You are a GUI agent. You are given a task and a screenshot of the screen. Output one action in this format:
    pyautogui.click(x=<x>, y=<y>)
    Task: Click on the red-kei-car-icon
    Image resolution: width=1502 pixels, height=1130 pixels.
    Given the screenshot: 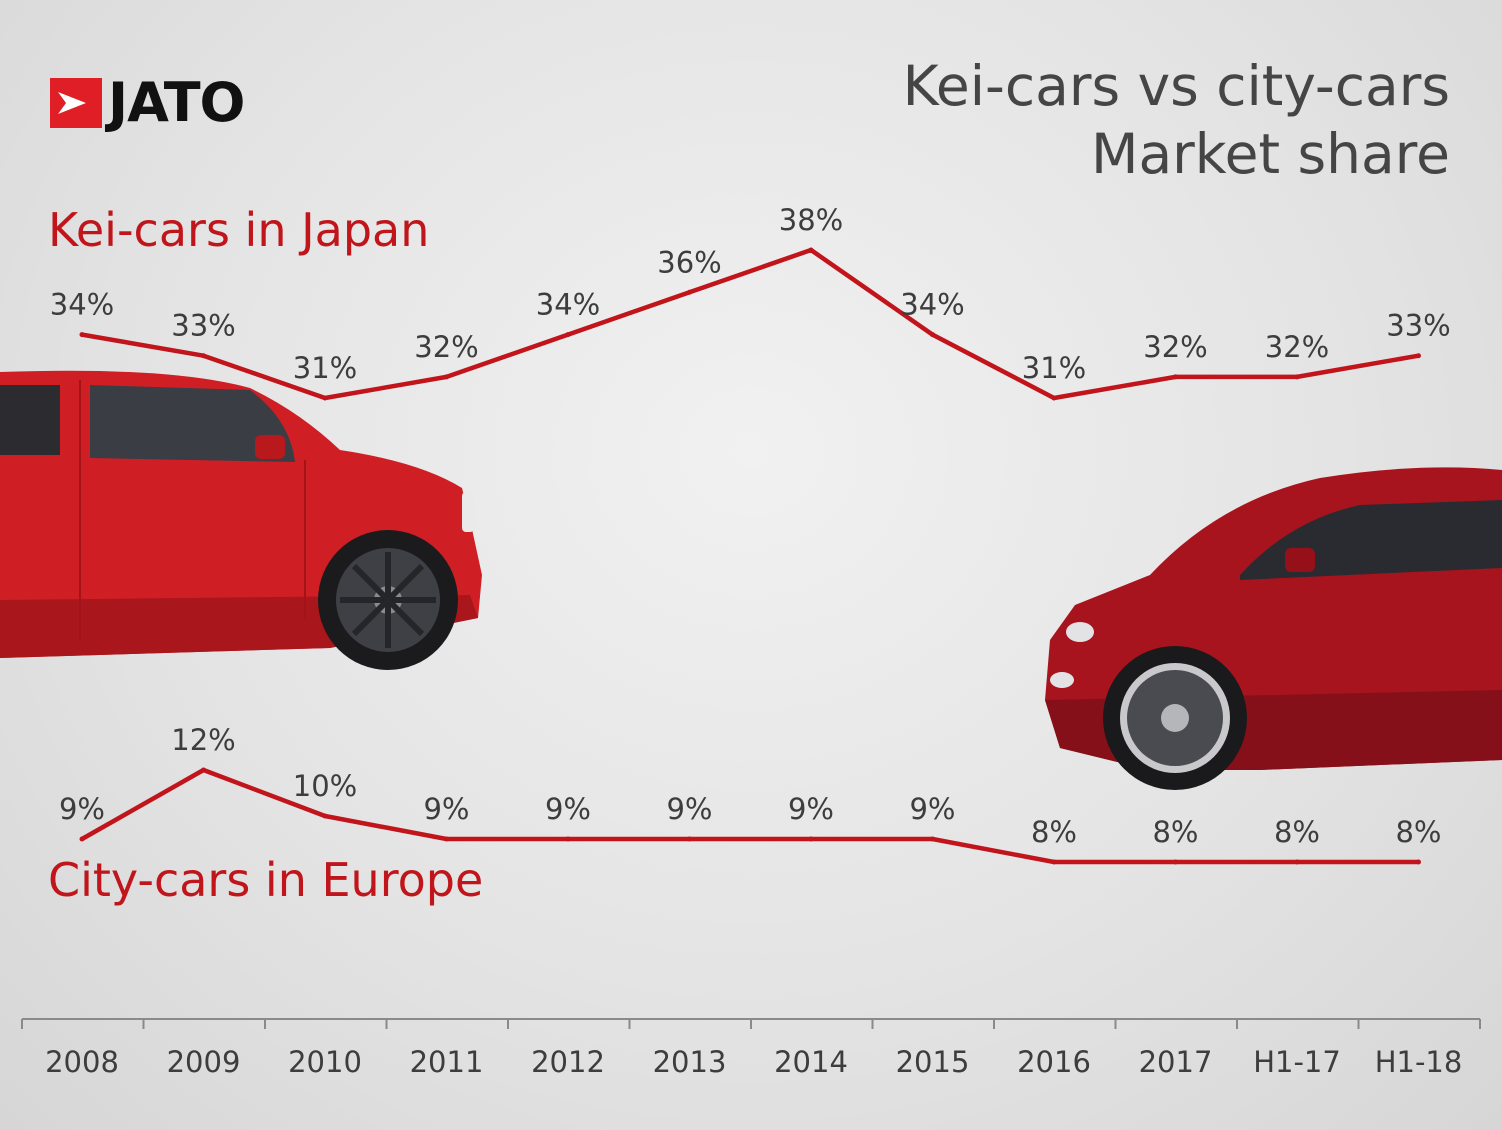 What is the action you would take?
    pyautogui.click(x=241, y=520)
    